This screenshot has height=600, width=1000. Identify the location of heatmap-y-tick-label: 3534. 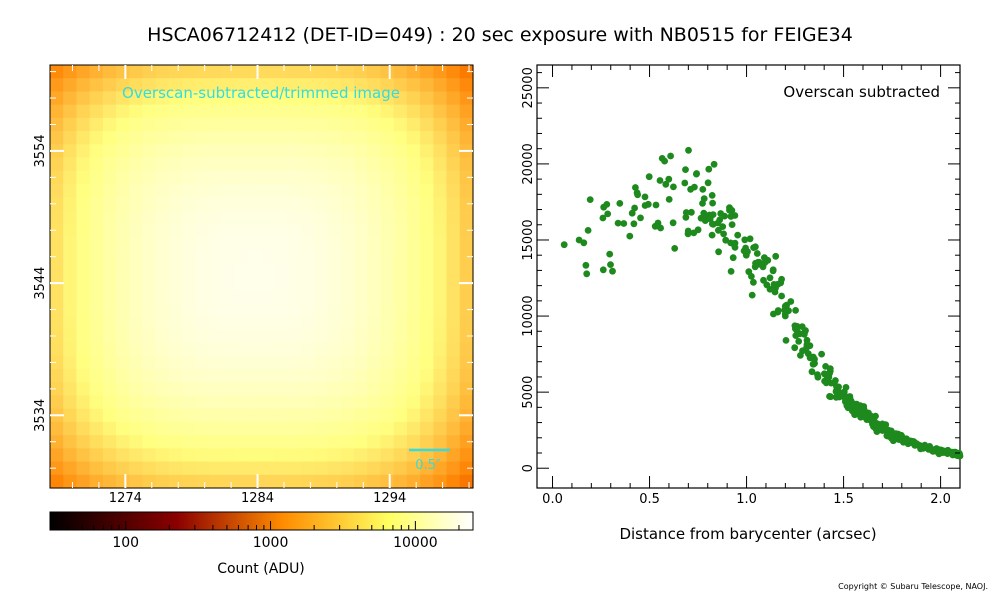
(40, 415).